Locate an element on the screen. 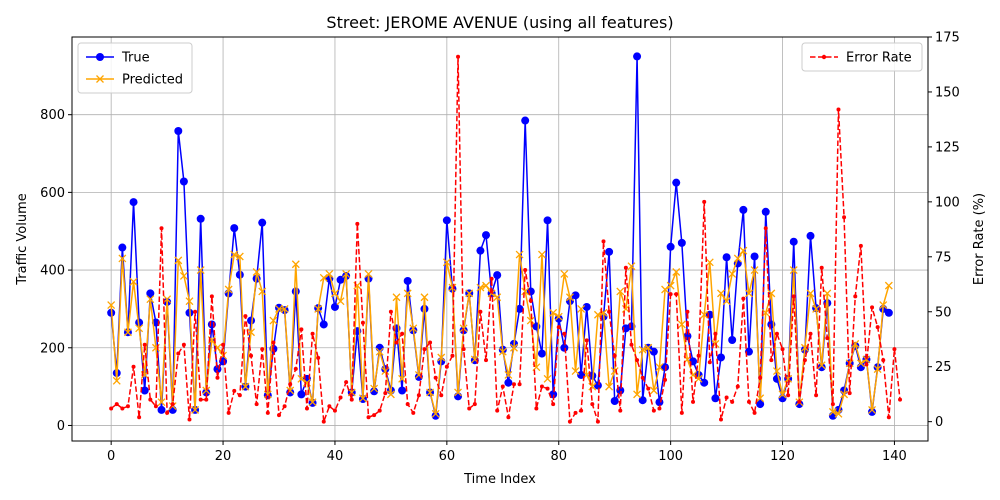 This screenshot has width=1000, height=500. y-tick-label: 0 is located at coordinates (61, 426).